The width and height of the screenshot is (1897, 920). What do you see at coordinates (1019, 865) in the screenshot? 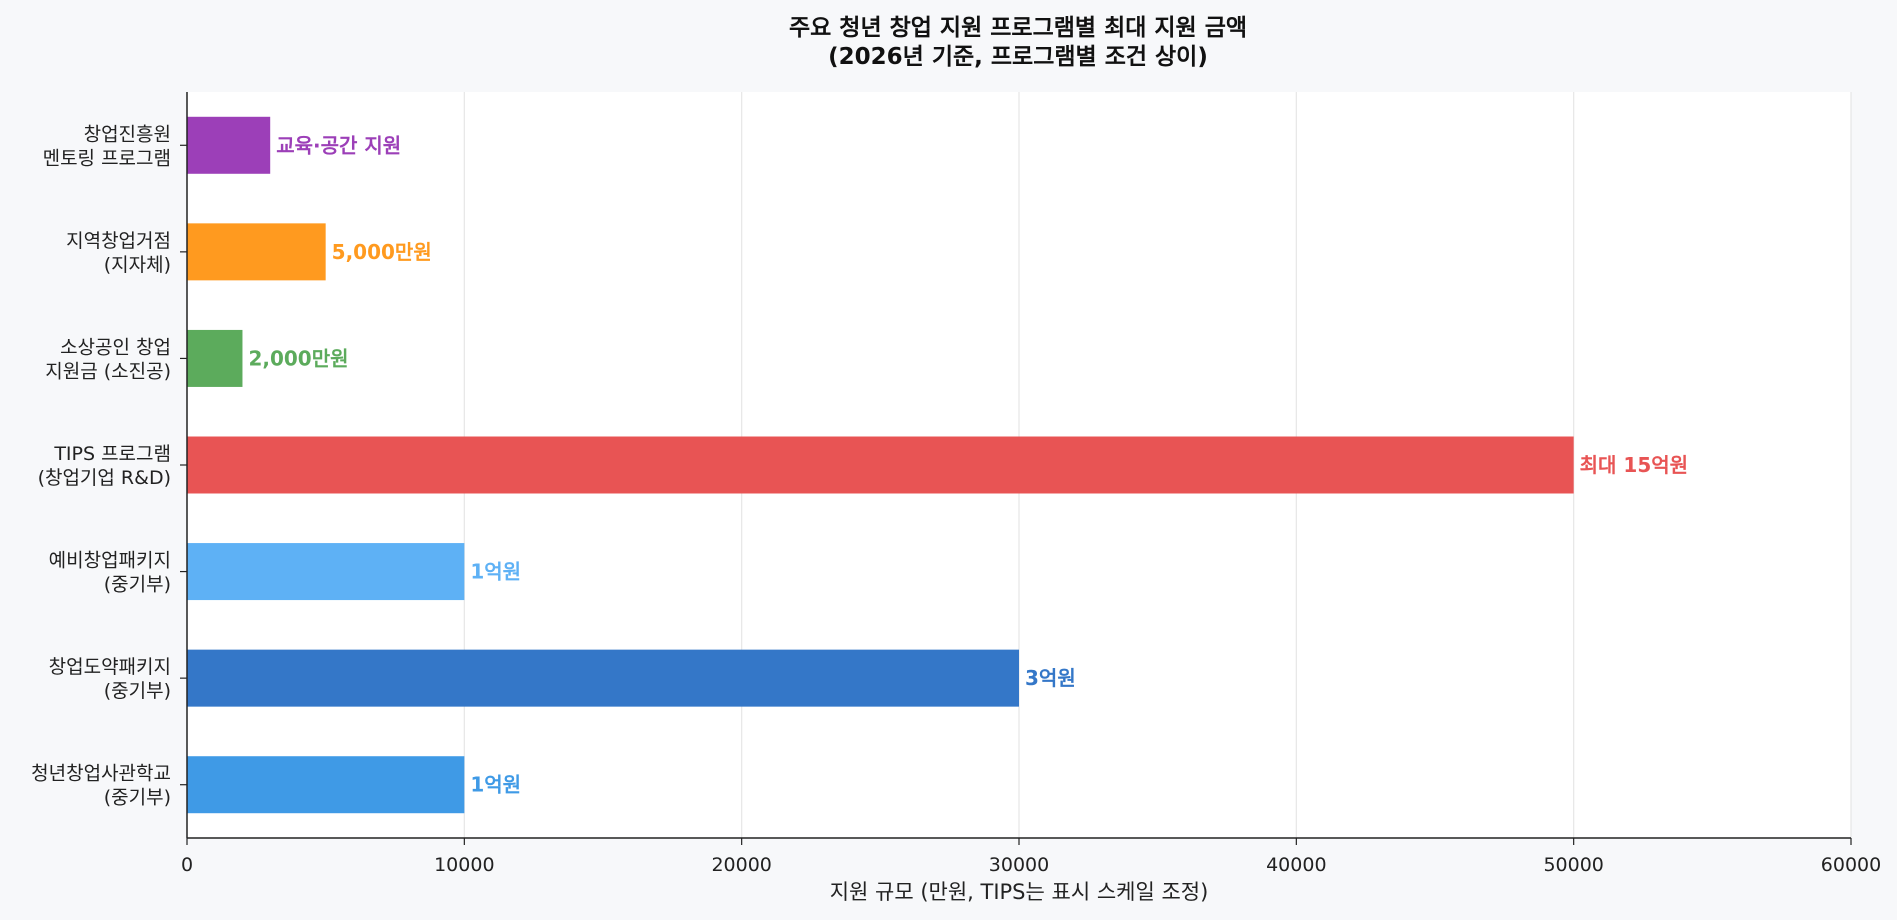
I see `x-tick-label: 30000` at bounding box center [1019, 865].